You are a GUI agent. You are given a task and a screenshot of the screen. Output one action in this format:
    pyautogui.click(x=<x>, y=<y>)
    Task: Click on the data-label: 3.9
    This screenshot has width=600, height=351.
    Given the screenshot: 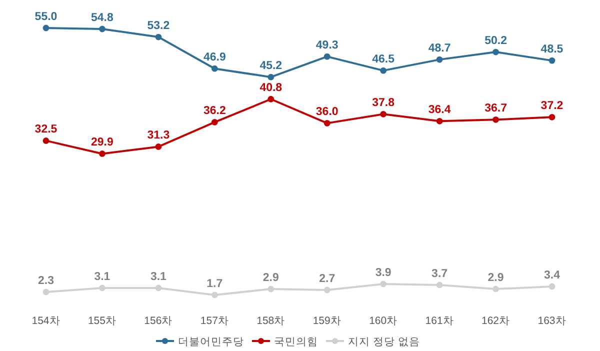 What is the action you would take?
    pyautogui.click(x=383, y=272)
    